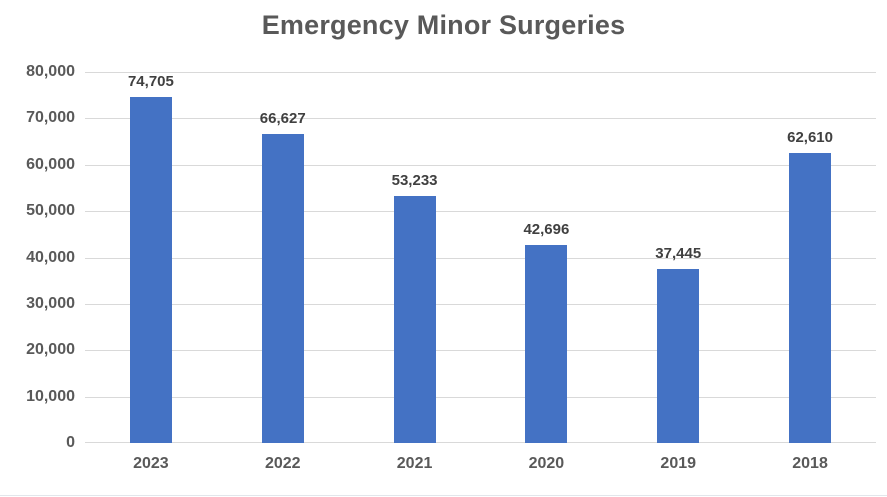  I want to click on y-tick-label: 30,000, so click(50, 303).